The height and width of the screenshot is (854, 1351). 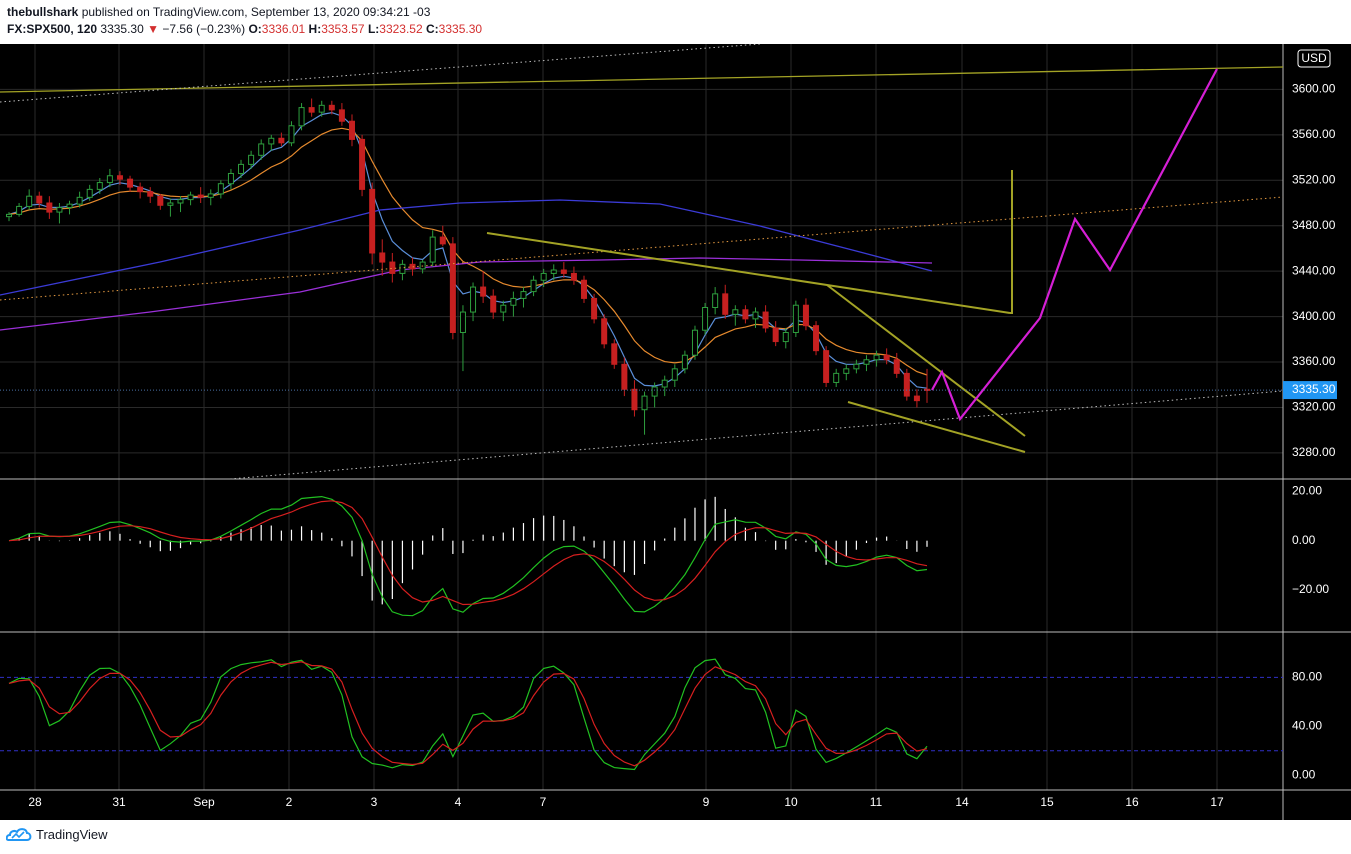 I want to click on time-tick-label: 14, so click(x=962, y=802).